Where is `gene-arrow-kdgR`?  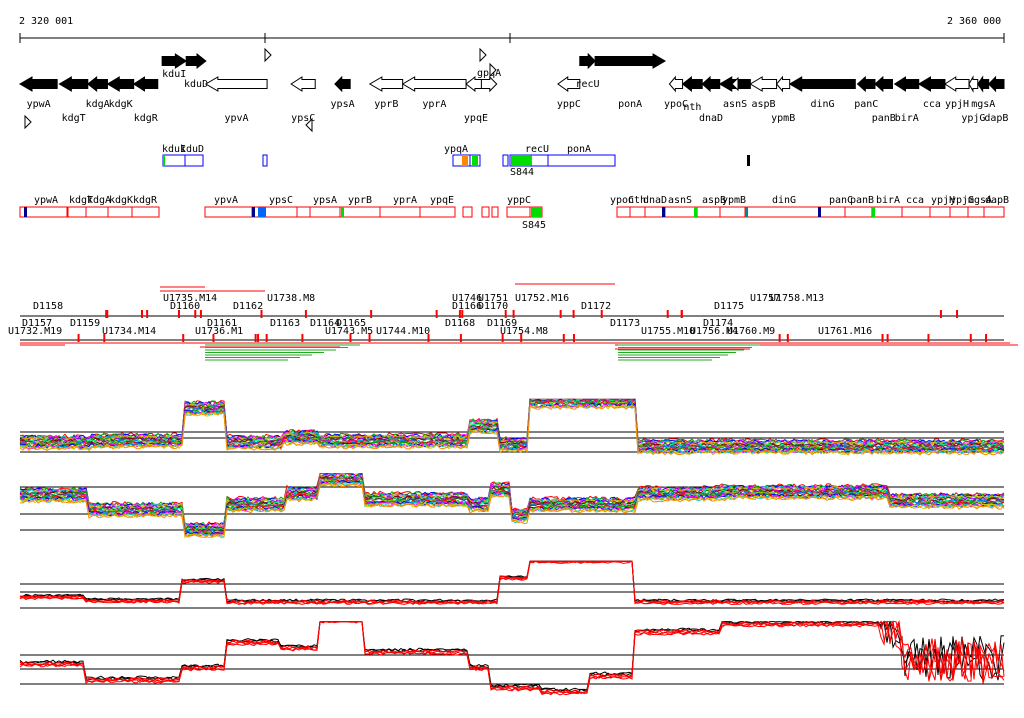 gene-arrow-kdgR is located at coordinates (145, 84).